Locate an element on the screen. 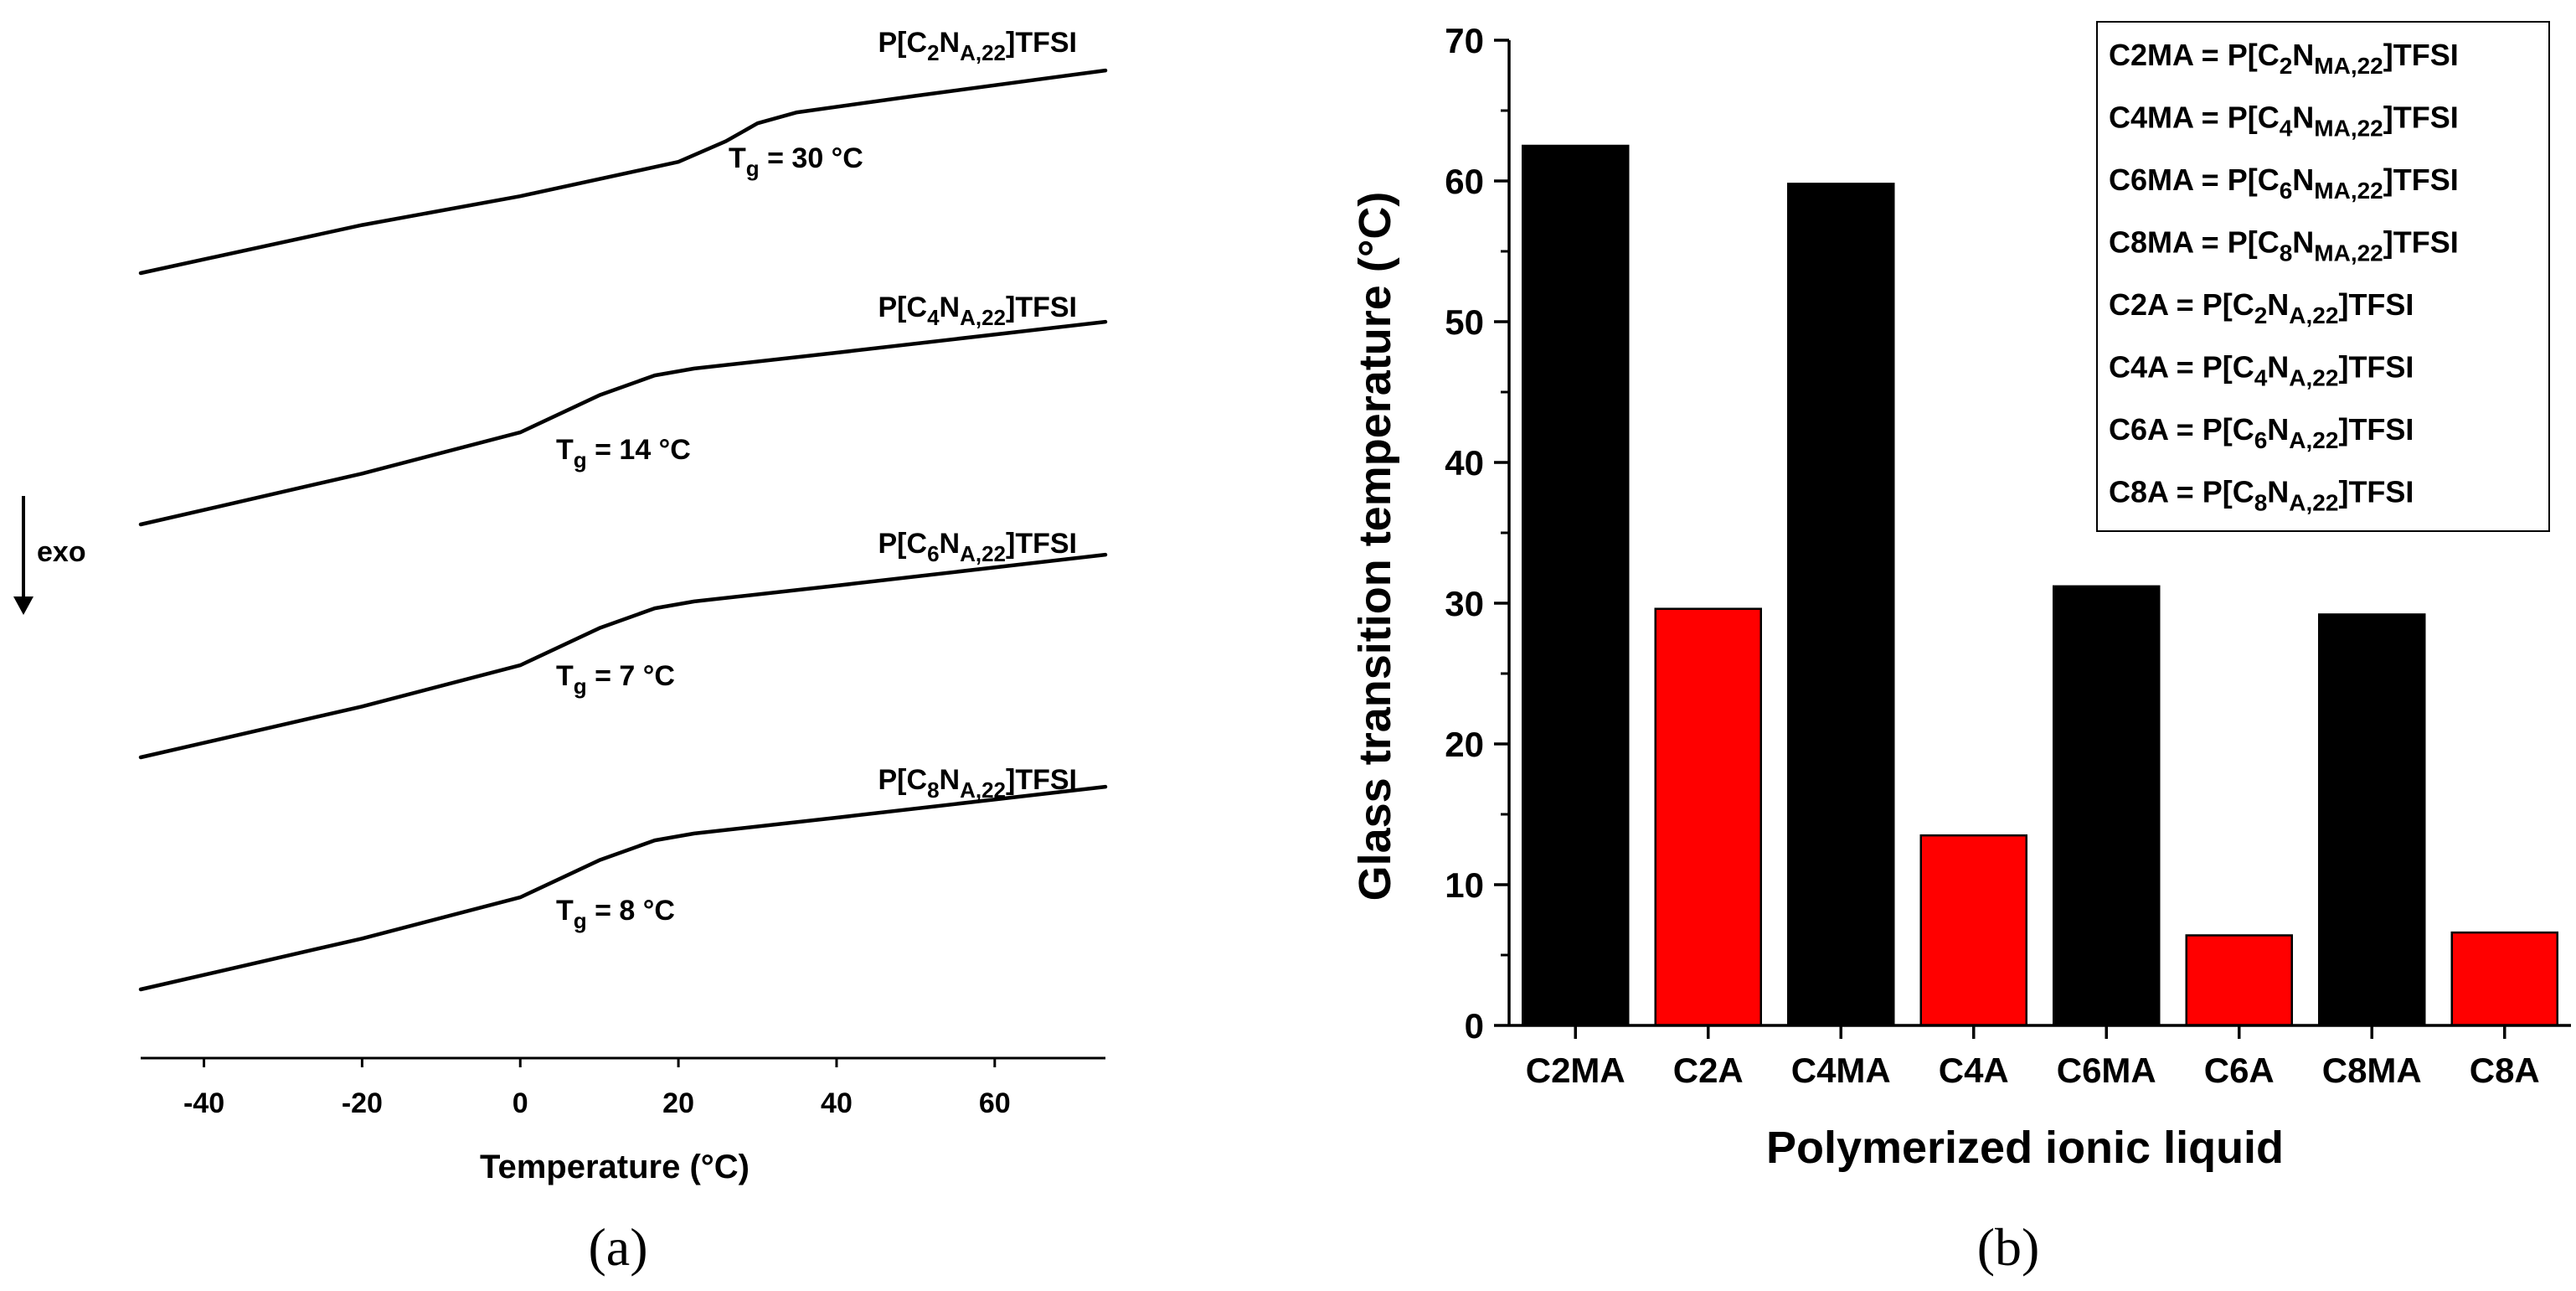  b-x-tick-label: C8A is located at coordinates (2505, 1070).